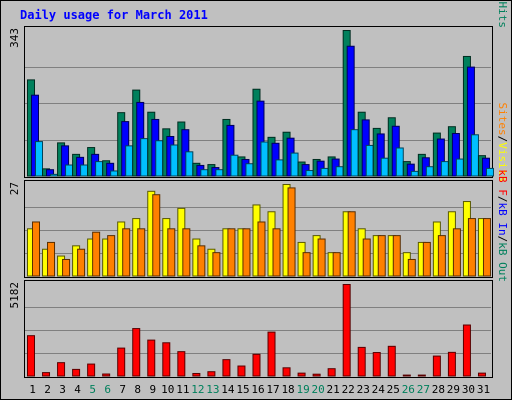 The width and height of the screenshot is (512, 400). Describe the element at coordinates (502, 119) in the screenshot. I see `visits-sites-legend-item: Sites` at that location.